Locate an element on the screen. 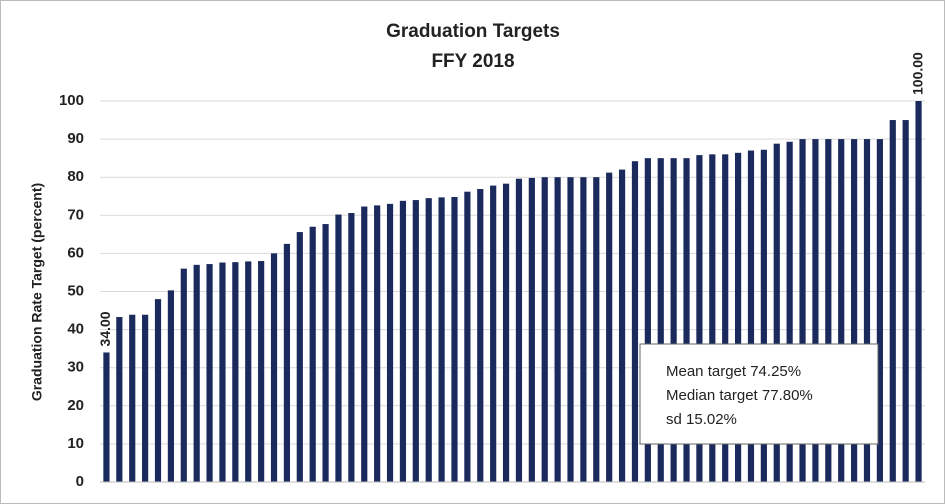 The width and height of the screenshot is (945, 504). value-label: 34.00 is located at coordinates (105, 328).